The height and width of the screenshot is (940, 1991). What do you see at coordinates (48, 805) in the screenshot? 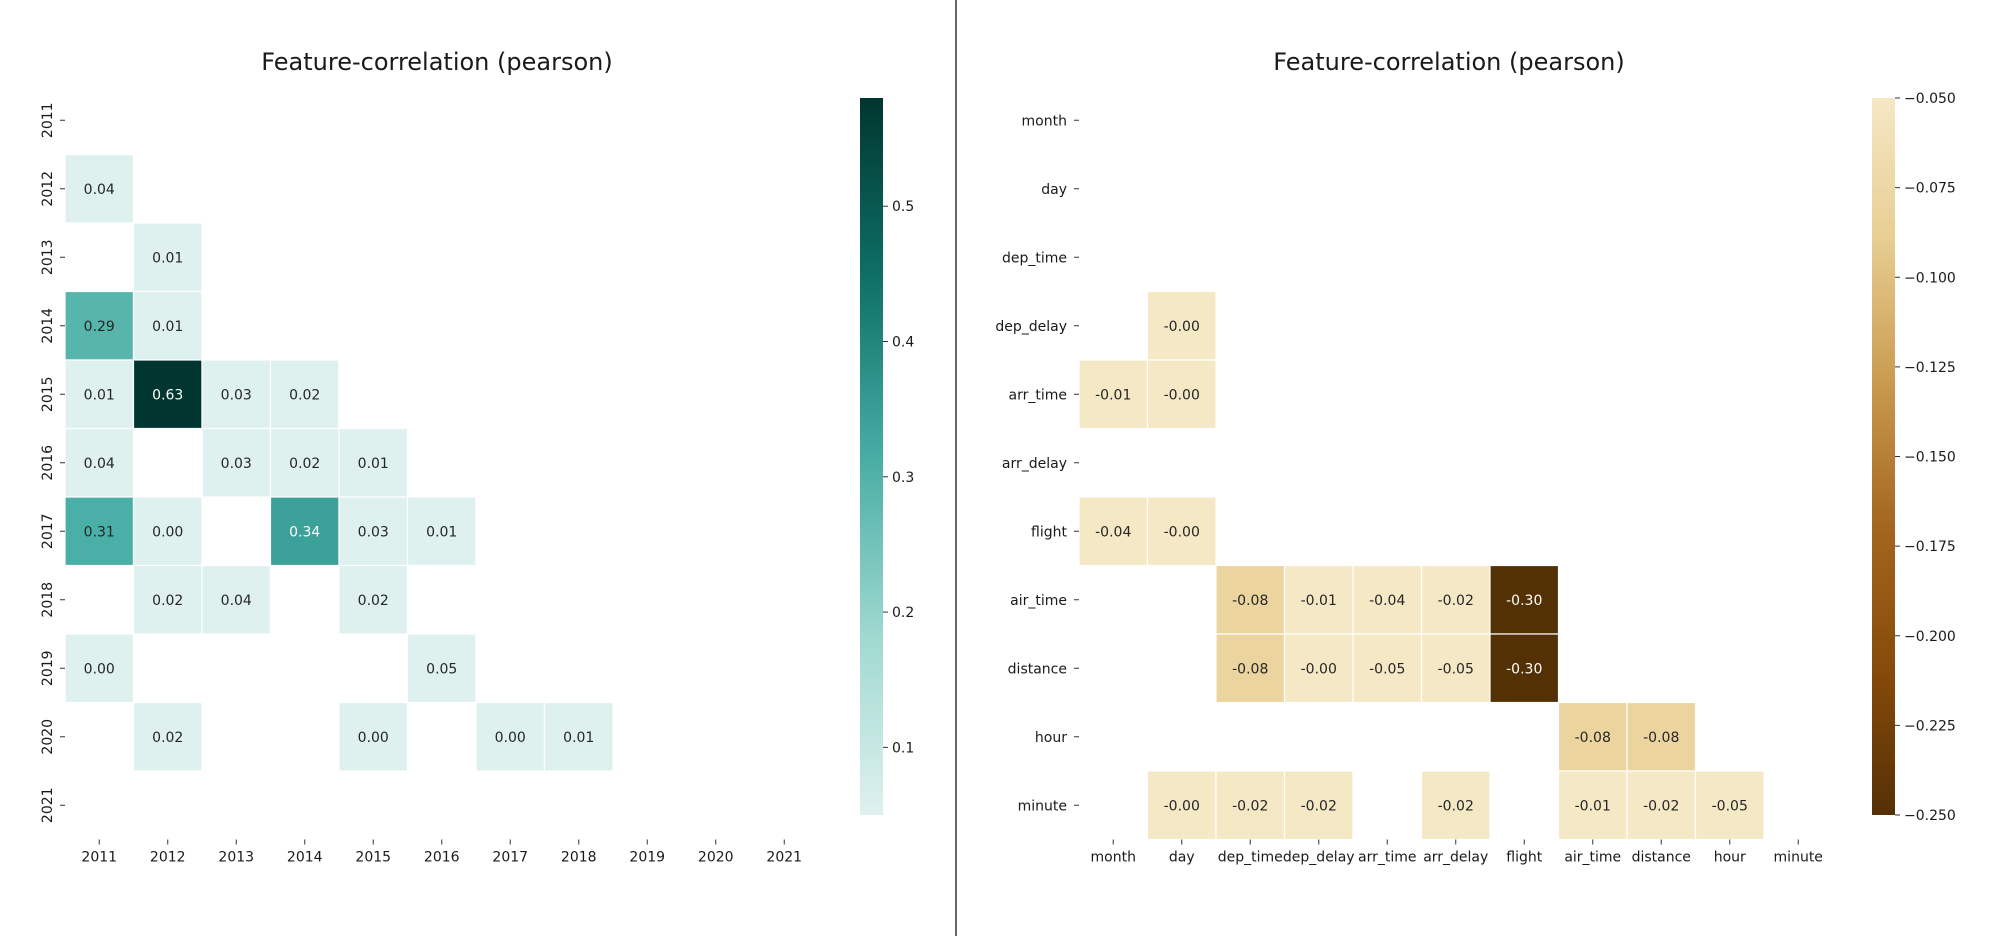
I see `y-tick-label: 2021` at bounding box center [48, 805].